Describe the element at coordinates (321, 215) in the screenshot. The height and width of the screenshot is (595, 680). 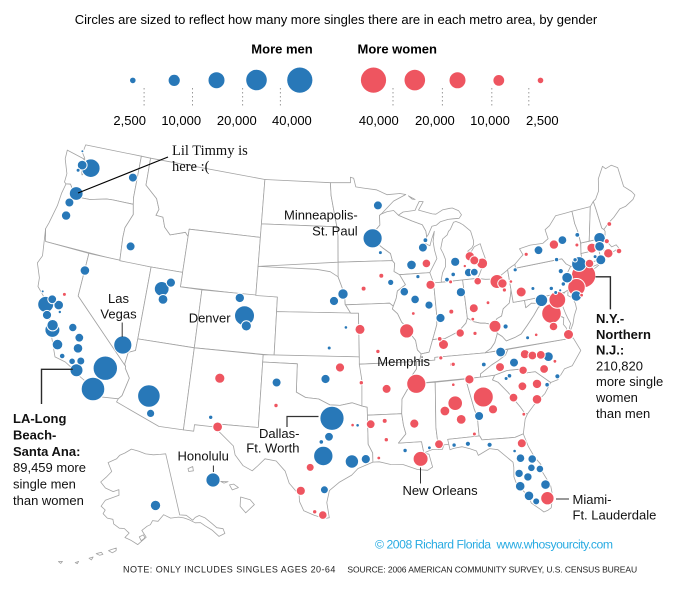
I see `svg-text: Minneapolis-` at that location.